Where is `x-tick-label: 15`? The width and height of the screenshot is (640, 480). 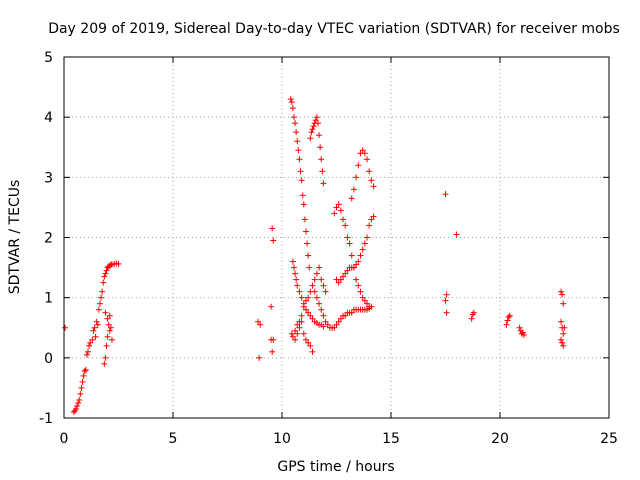 x-tick-label: 15 is located at coordinates (391, 439).